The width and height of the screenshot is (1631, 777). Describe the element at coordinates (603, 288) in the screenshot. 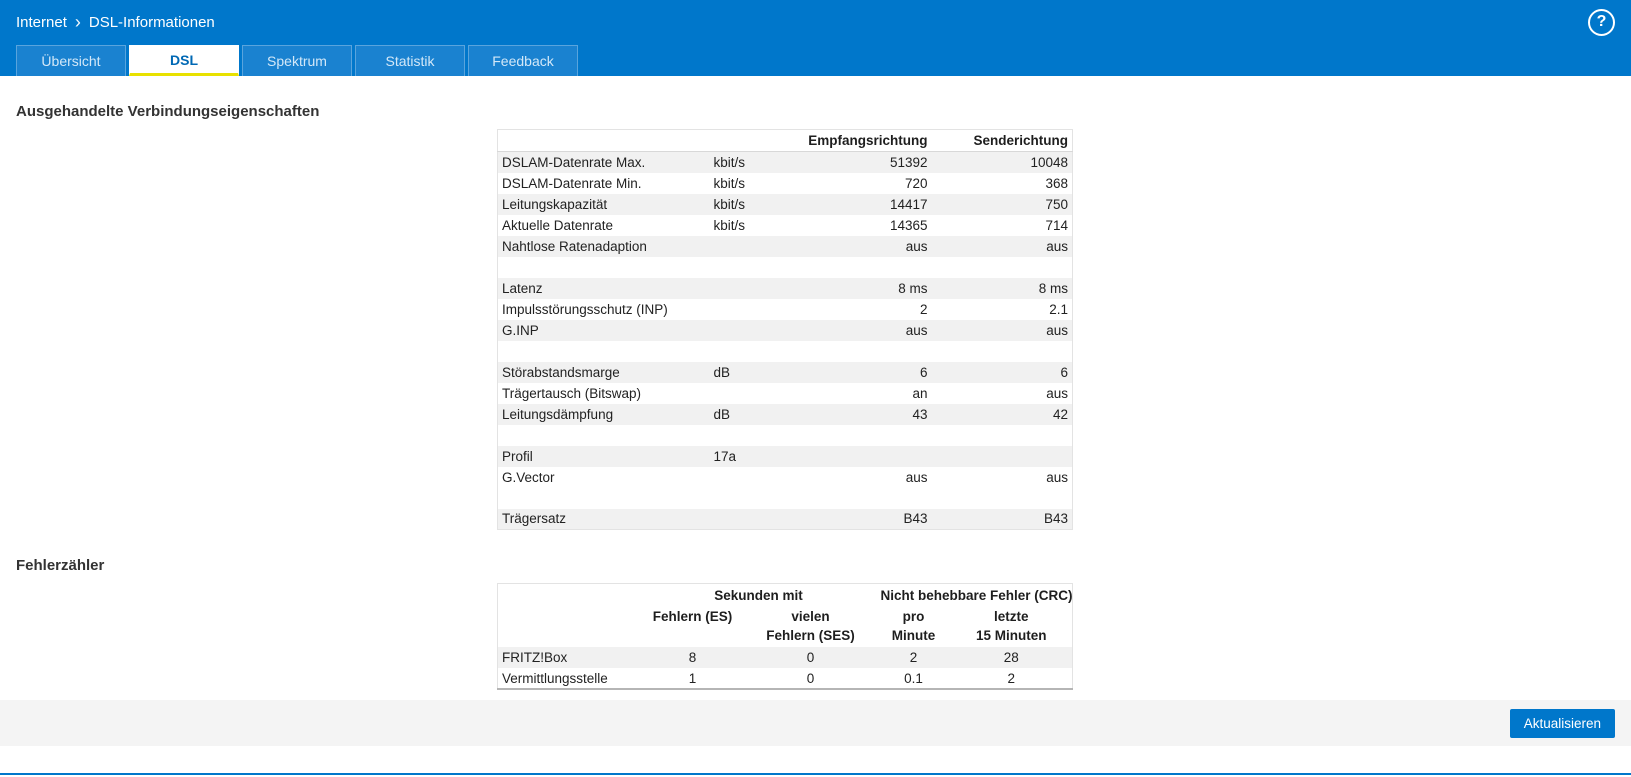

I see `cell-label: Latenz` at that location.